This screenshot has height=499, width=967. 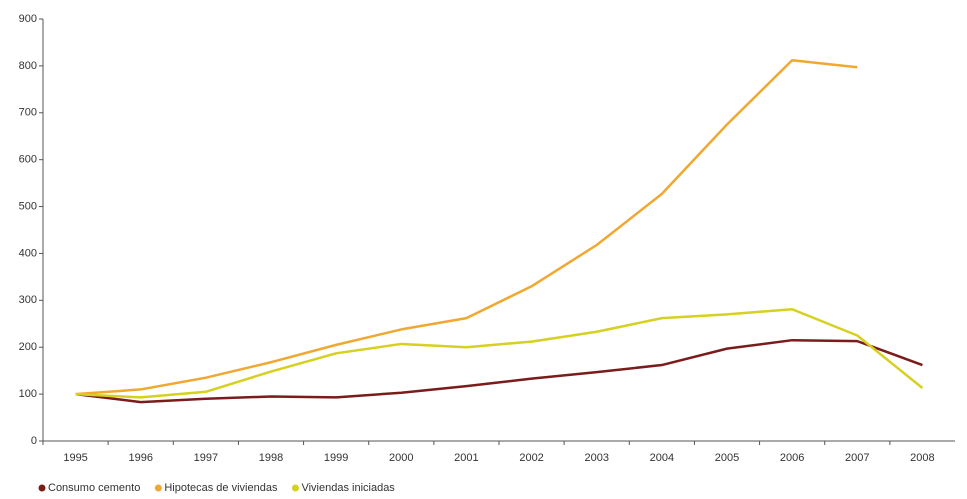 I want to click on x-tick-label: 1995, so click(x=75, y=458).